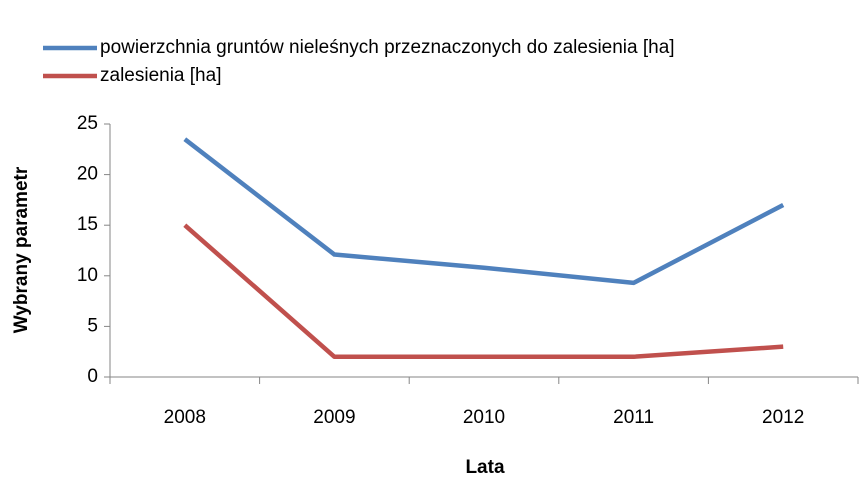  What do you see at coordinates (484, 417) in the screenshot?
I see `x-tick-label: 2010` at bounding box center [484, 417].